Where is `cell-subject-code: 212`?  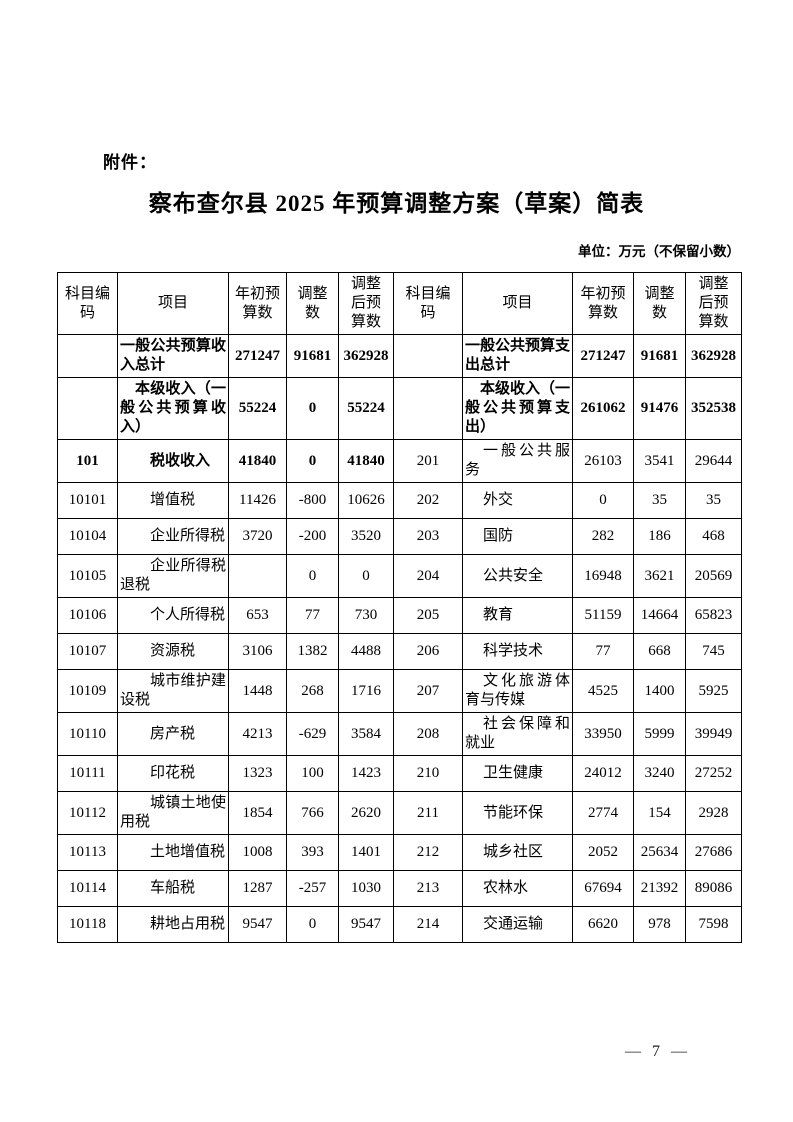
cell-subject-code: 212 is located at coordinates (428, 852).